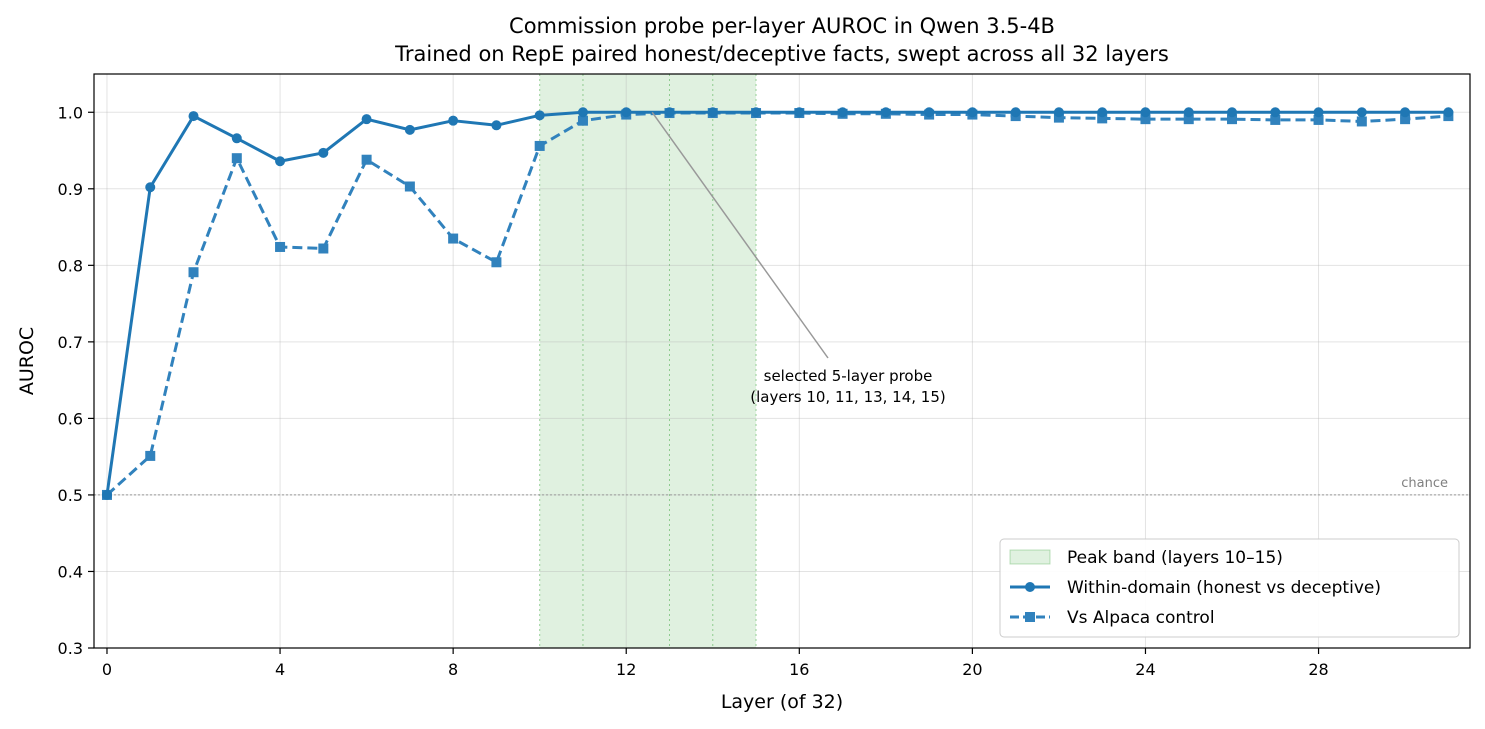  What do you see at coordinates (848, 376) in the screenshot?
I see `annotation-line-1: selected 5-layer probe` at bounding box center [848, 376].